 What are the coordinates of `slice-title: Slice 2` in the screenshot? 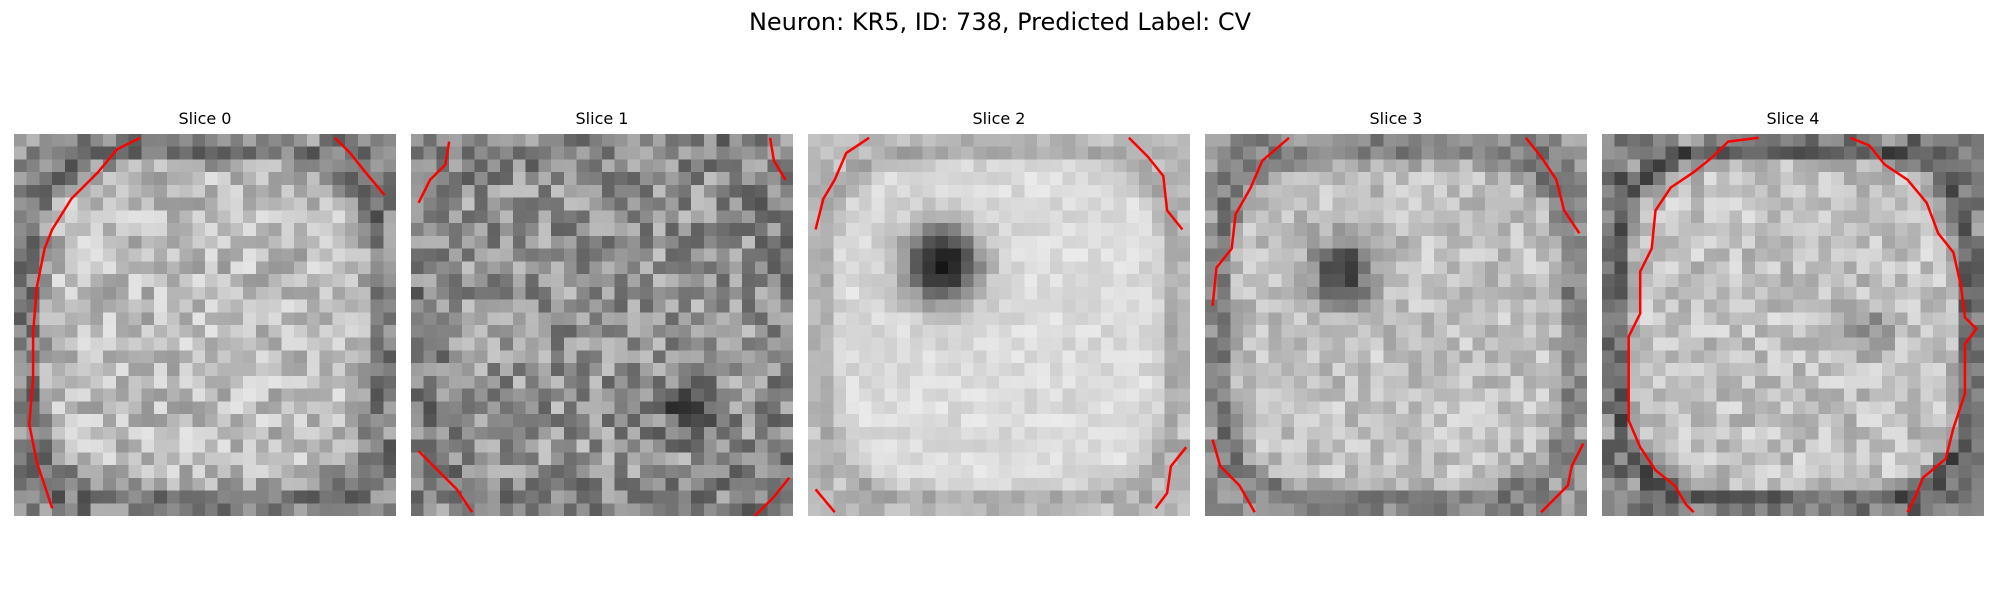 It's located at (999, 119).